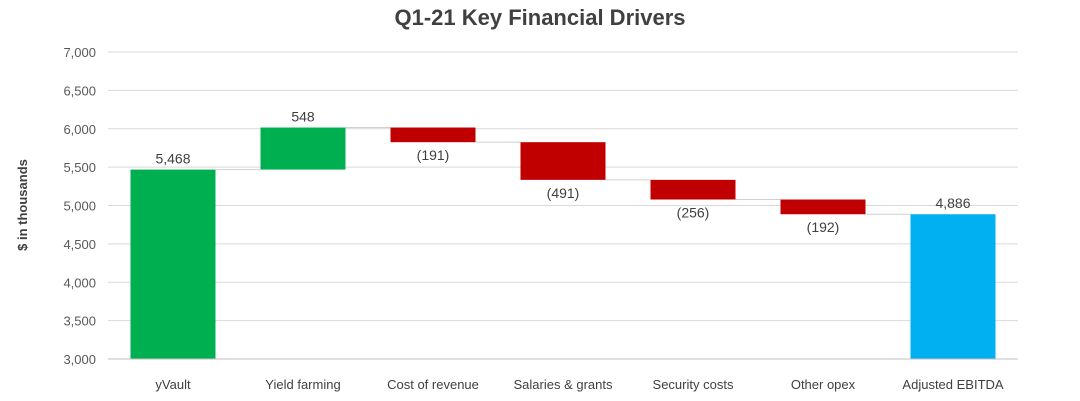  Describe the element at coordinates (79, 167) in the screenshot. I see `y-tick-label: 5,500` at that location.